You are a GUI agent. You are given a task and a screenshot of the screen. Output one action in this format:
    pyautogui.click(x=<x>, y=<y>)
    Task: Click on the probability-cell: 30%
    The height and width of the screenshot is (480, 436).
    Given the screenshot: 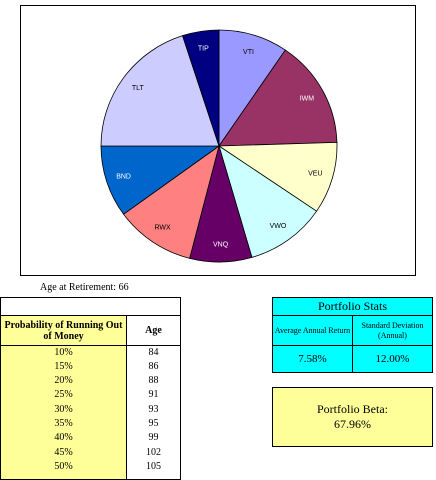 What is the action you would take?
    pyautogui.click(x=63, y=409)
    